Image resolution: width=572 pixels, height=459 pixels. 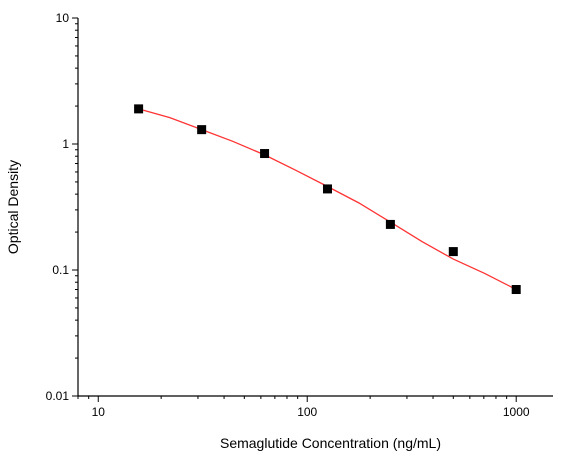 I want to click on y-tick-label: 1, so click(x=65, y=144).